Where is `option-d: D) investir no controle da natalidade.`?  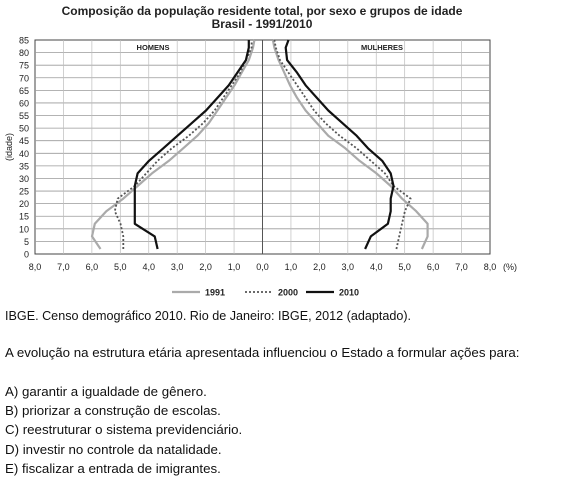 option-d: D) investir no controle da natalidade. is located at coordinates (113, 449).